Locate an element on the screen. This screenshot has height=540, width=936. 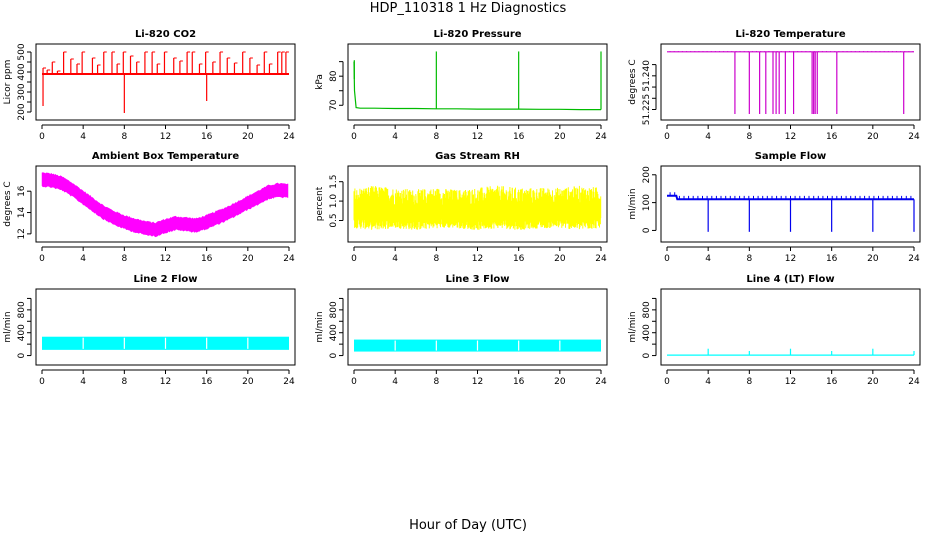
y-tick-label: 0.5 is located at coordinates (334, 220).